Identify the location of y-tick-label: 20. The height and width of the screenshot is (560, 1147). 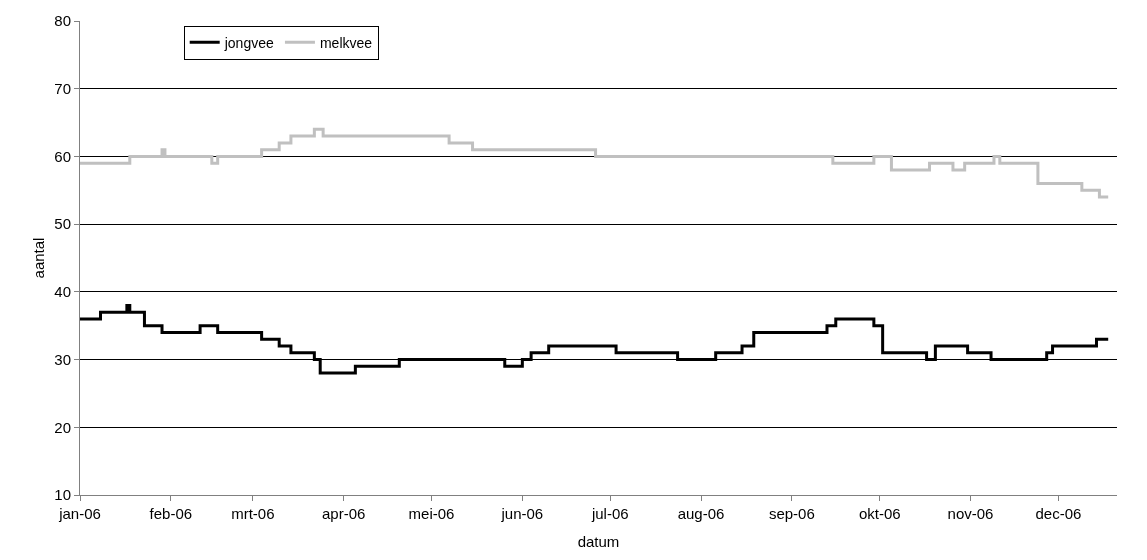
(62, 427).